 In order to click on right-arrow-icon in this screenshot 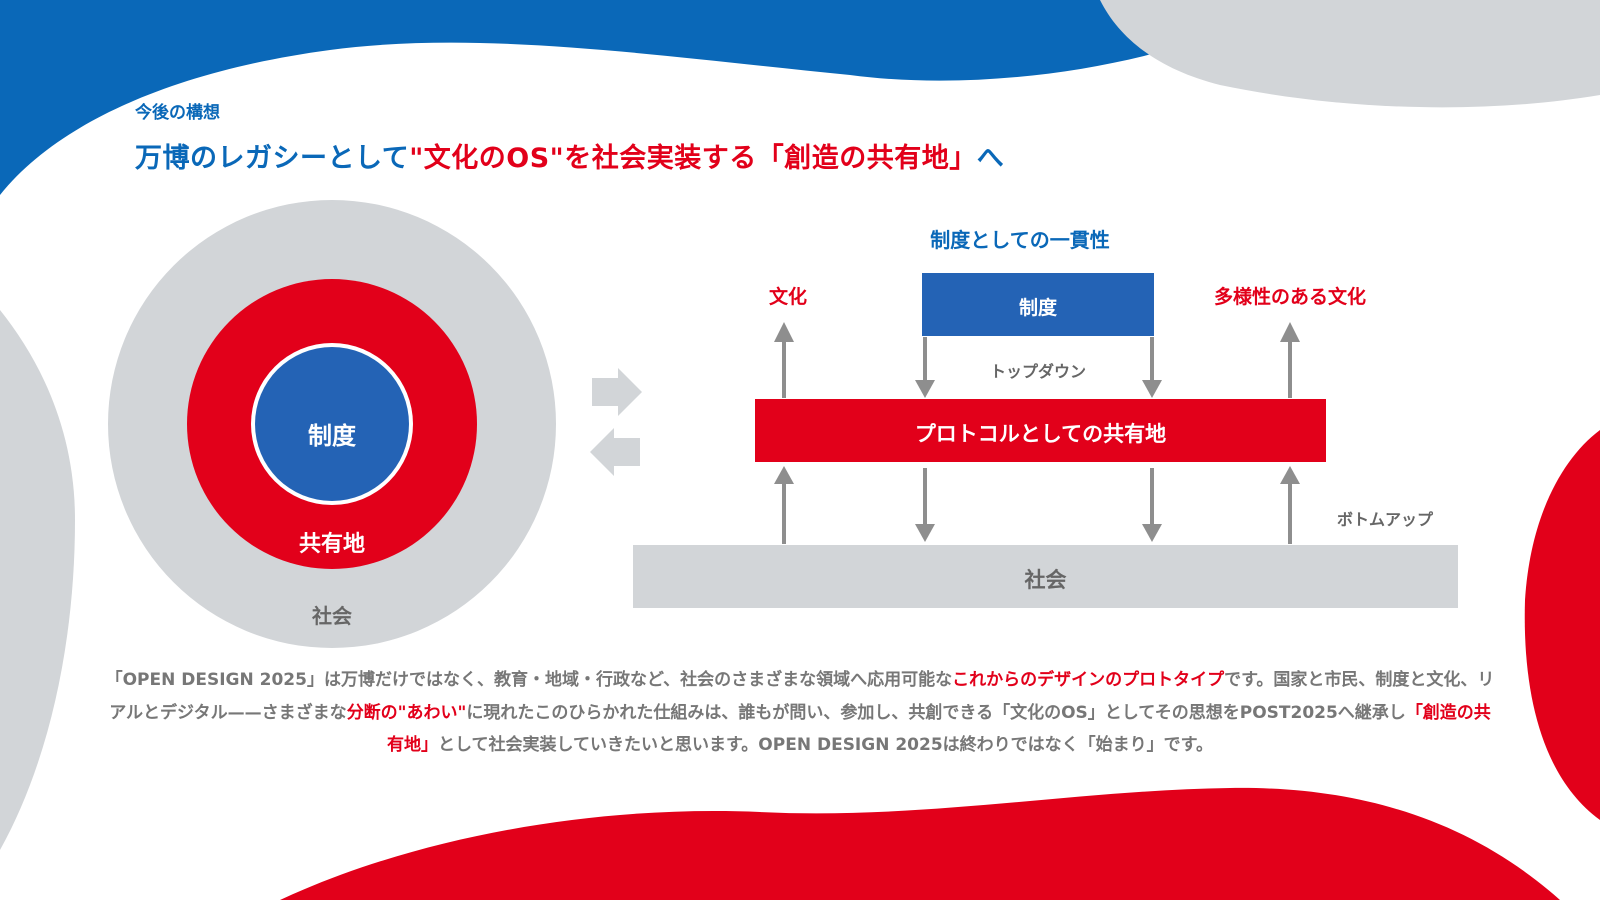, I will do `click(617, 392)`.